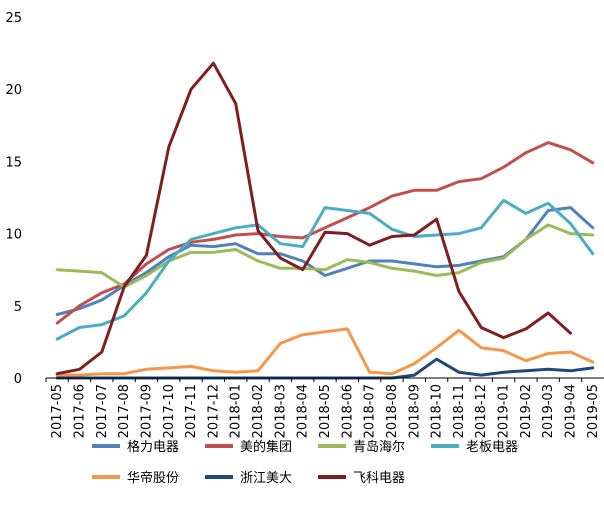 Image resolution: width=604 pixels, height=514 pixels. I want to click on x-tick-label: 2017-06, so click(79, 411).